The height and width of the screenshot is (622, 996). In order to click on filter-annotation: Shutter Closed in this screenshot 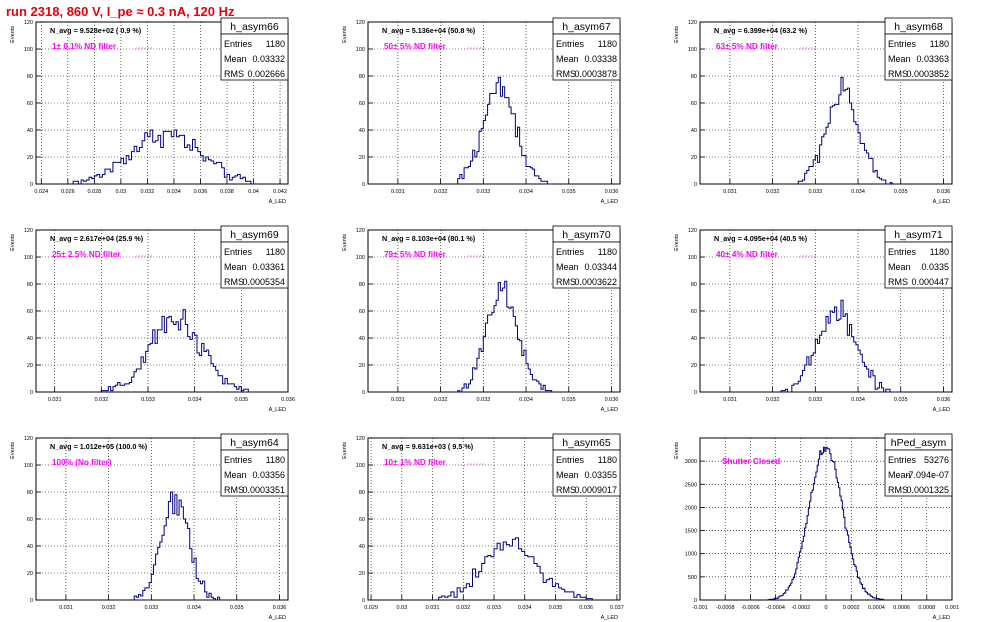, I will do `click(751, 461)`.